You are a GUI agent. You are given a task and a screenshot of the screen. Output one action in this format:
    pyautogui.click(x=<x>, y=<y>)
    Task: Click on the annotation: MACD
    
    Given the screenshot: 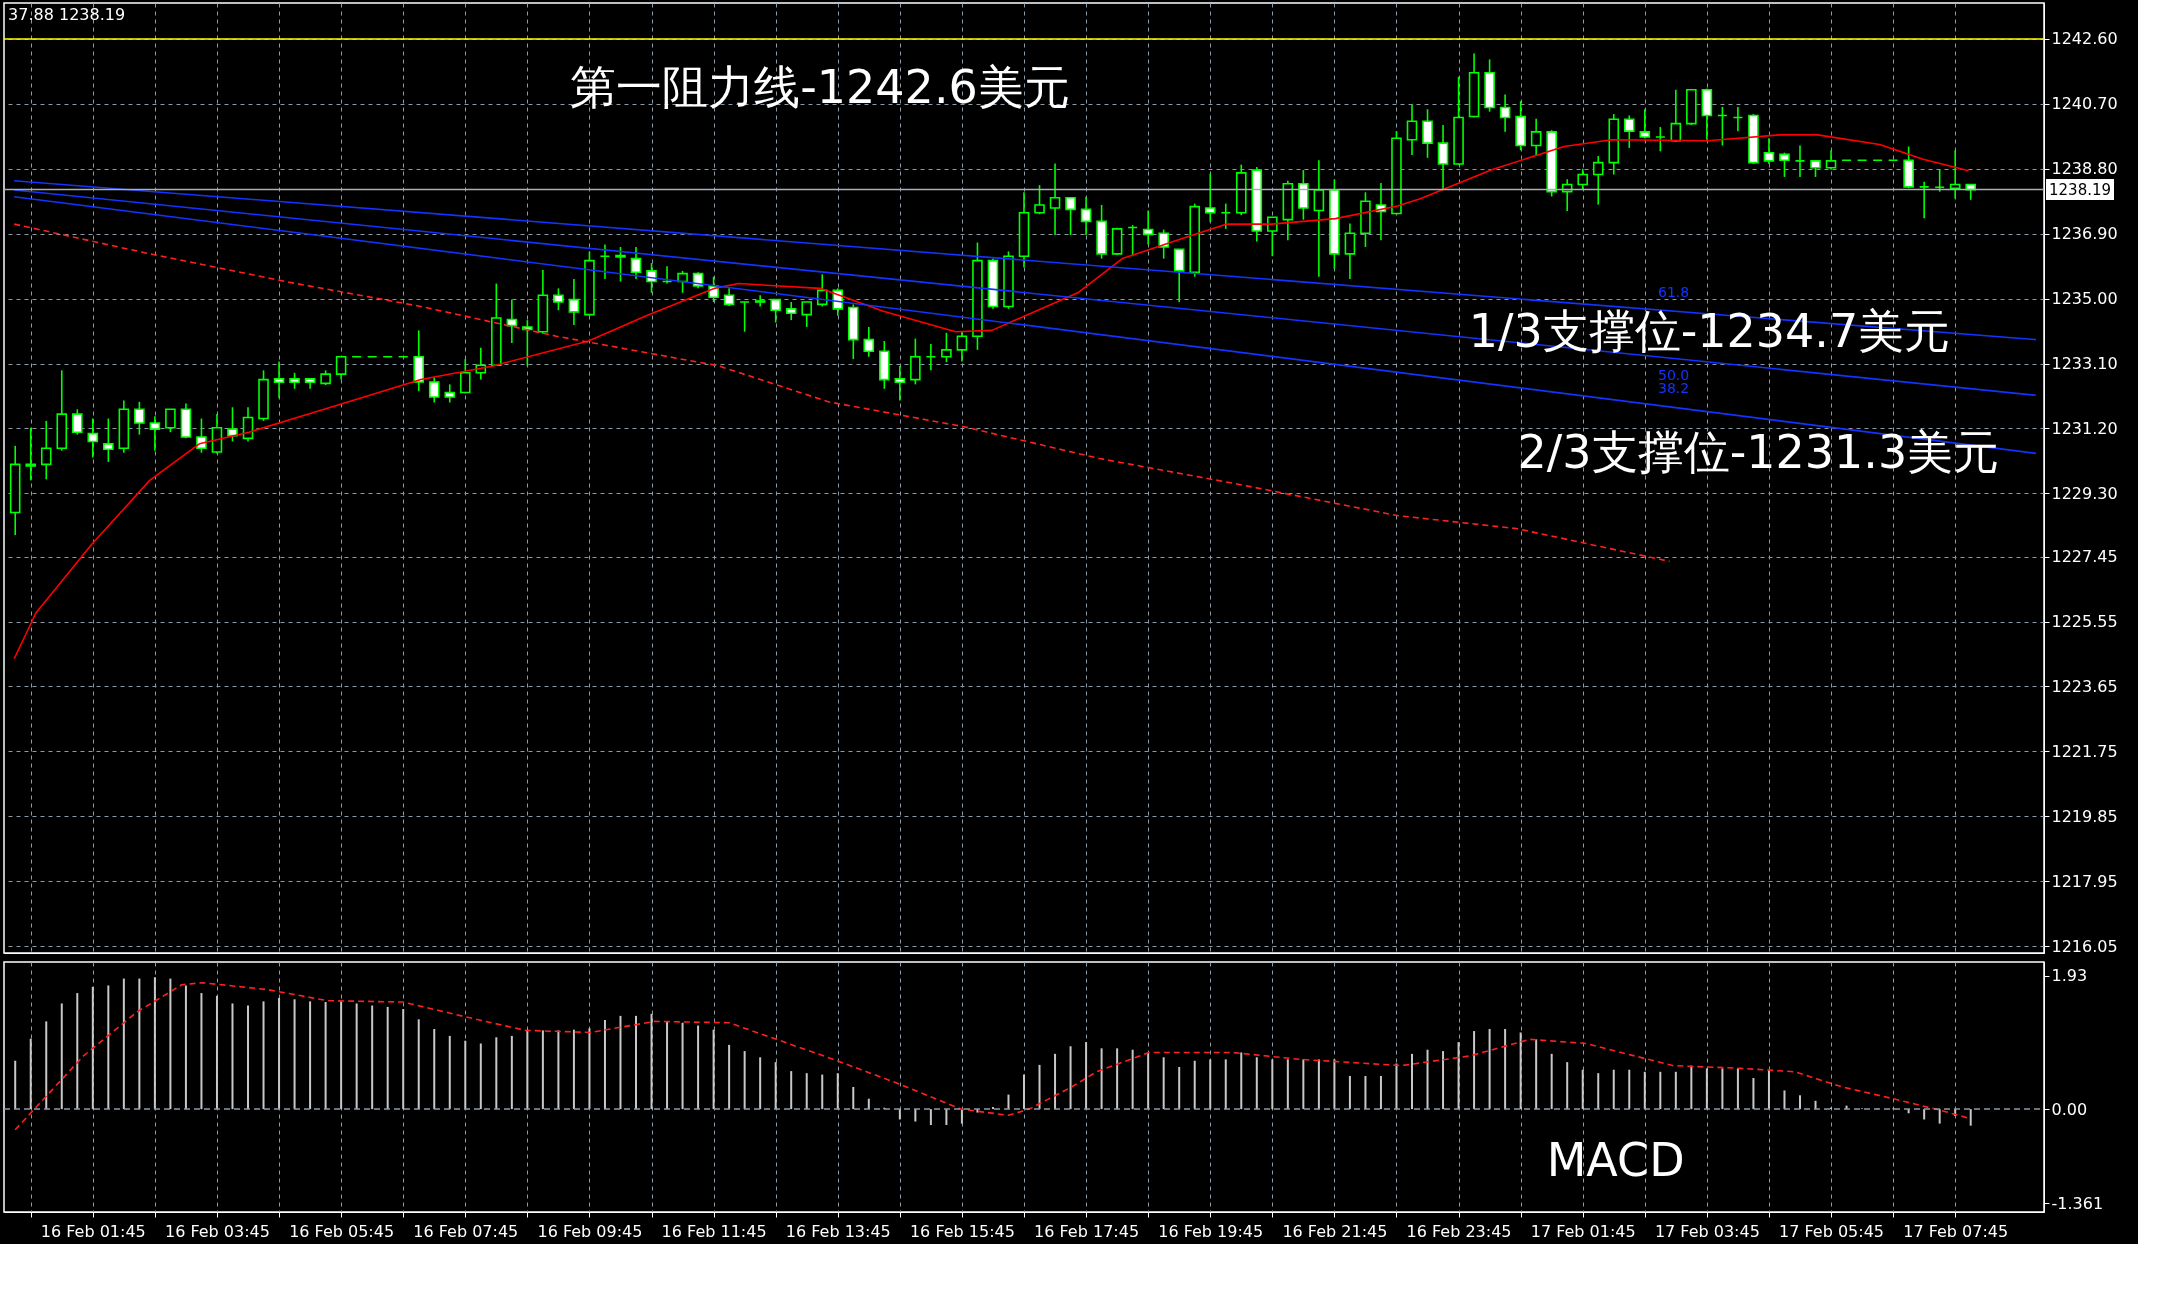 What is the action you would take?
    pyautogui.click(x=1615, y=1160)
    